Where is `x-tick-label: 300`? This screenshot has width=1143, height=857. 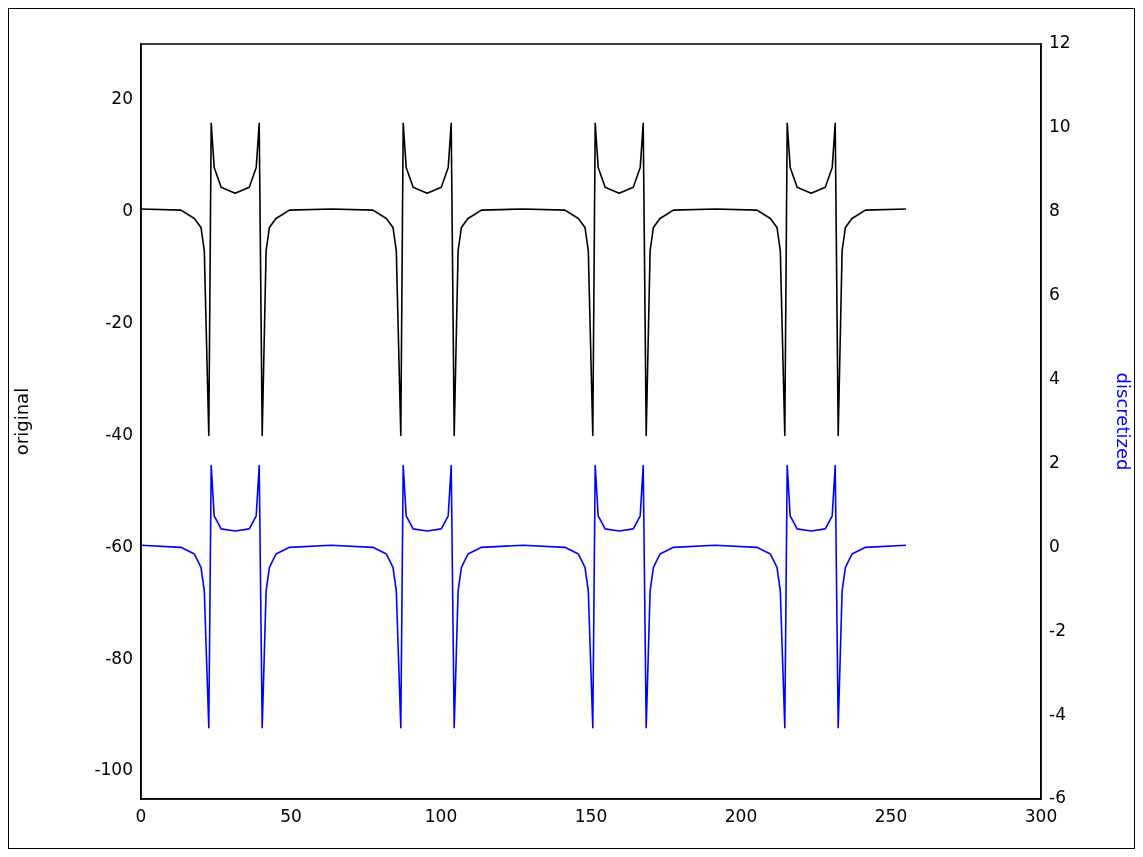
x-tick-label: 300 is located at coordinates (1041, 815).